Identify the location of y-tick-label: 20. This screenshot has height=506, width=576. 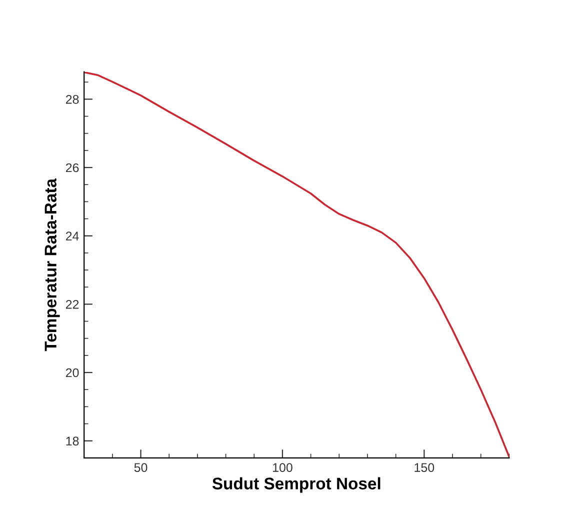
(72, 373).